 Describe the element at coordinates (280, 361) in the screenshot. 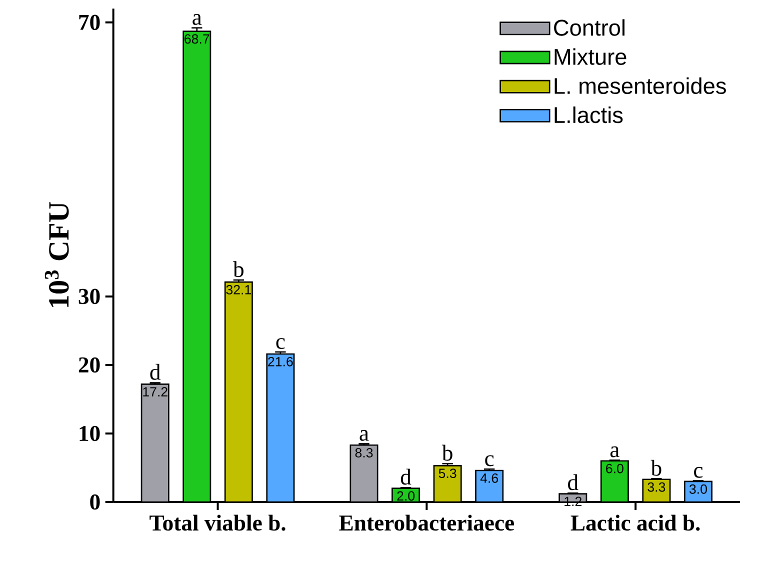

I see `data-label: 21.6` at that location.